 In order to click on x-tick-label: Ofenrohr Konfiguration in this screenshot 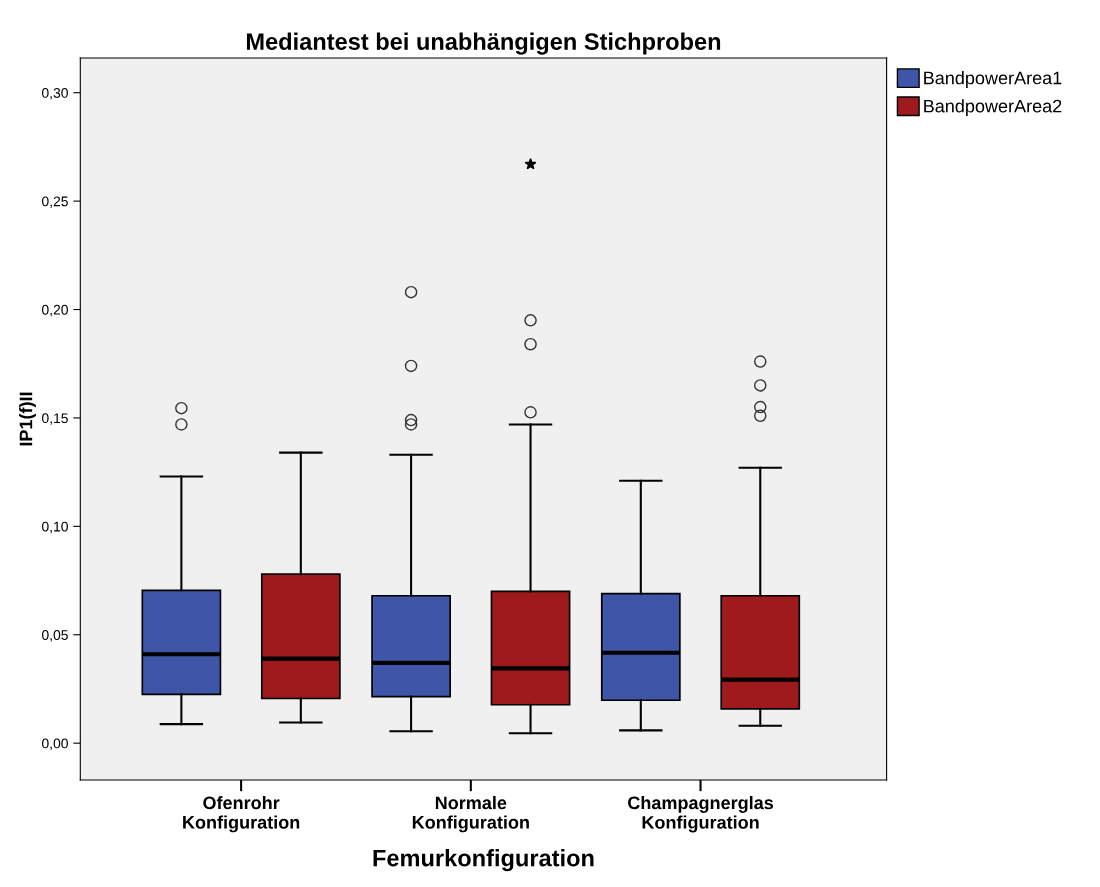, I will do `click(241, 814)`.